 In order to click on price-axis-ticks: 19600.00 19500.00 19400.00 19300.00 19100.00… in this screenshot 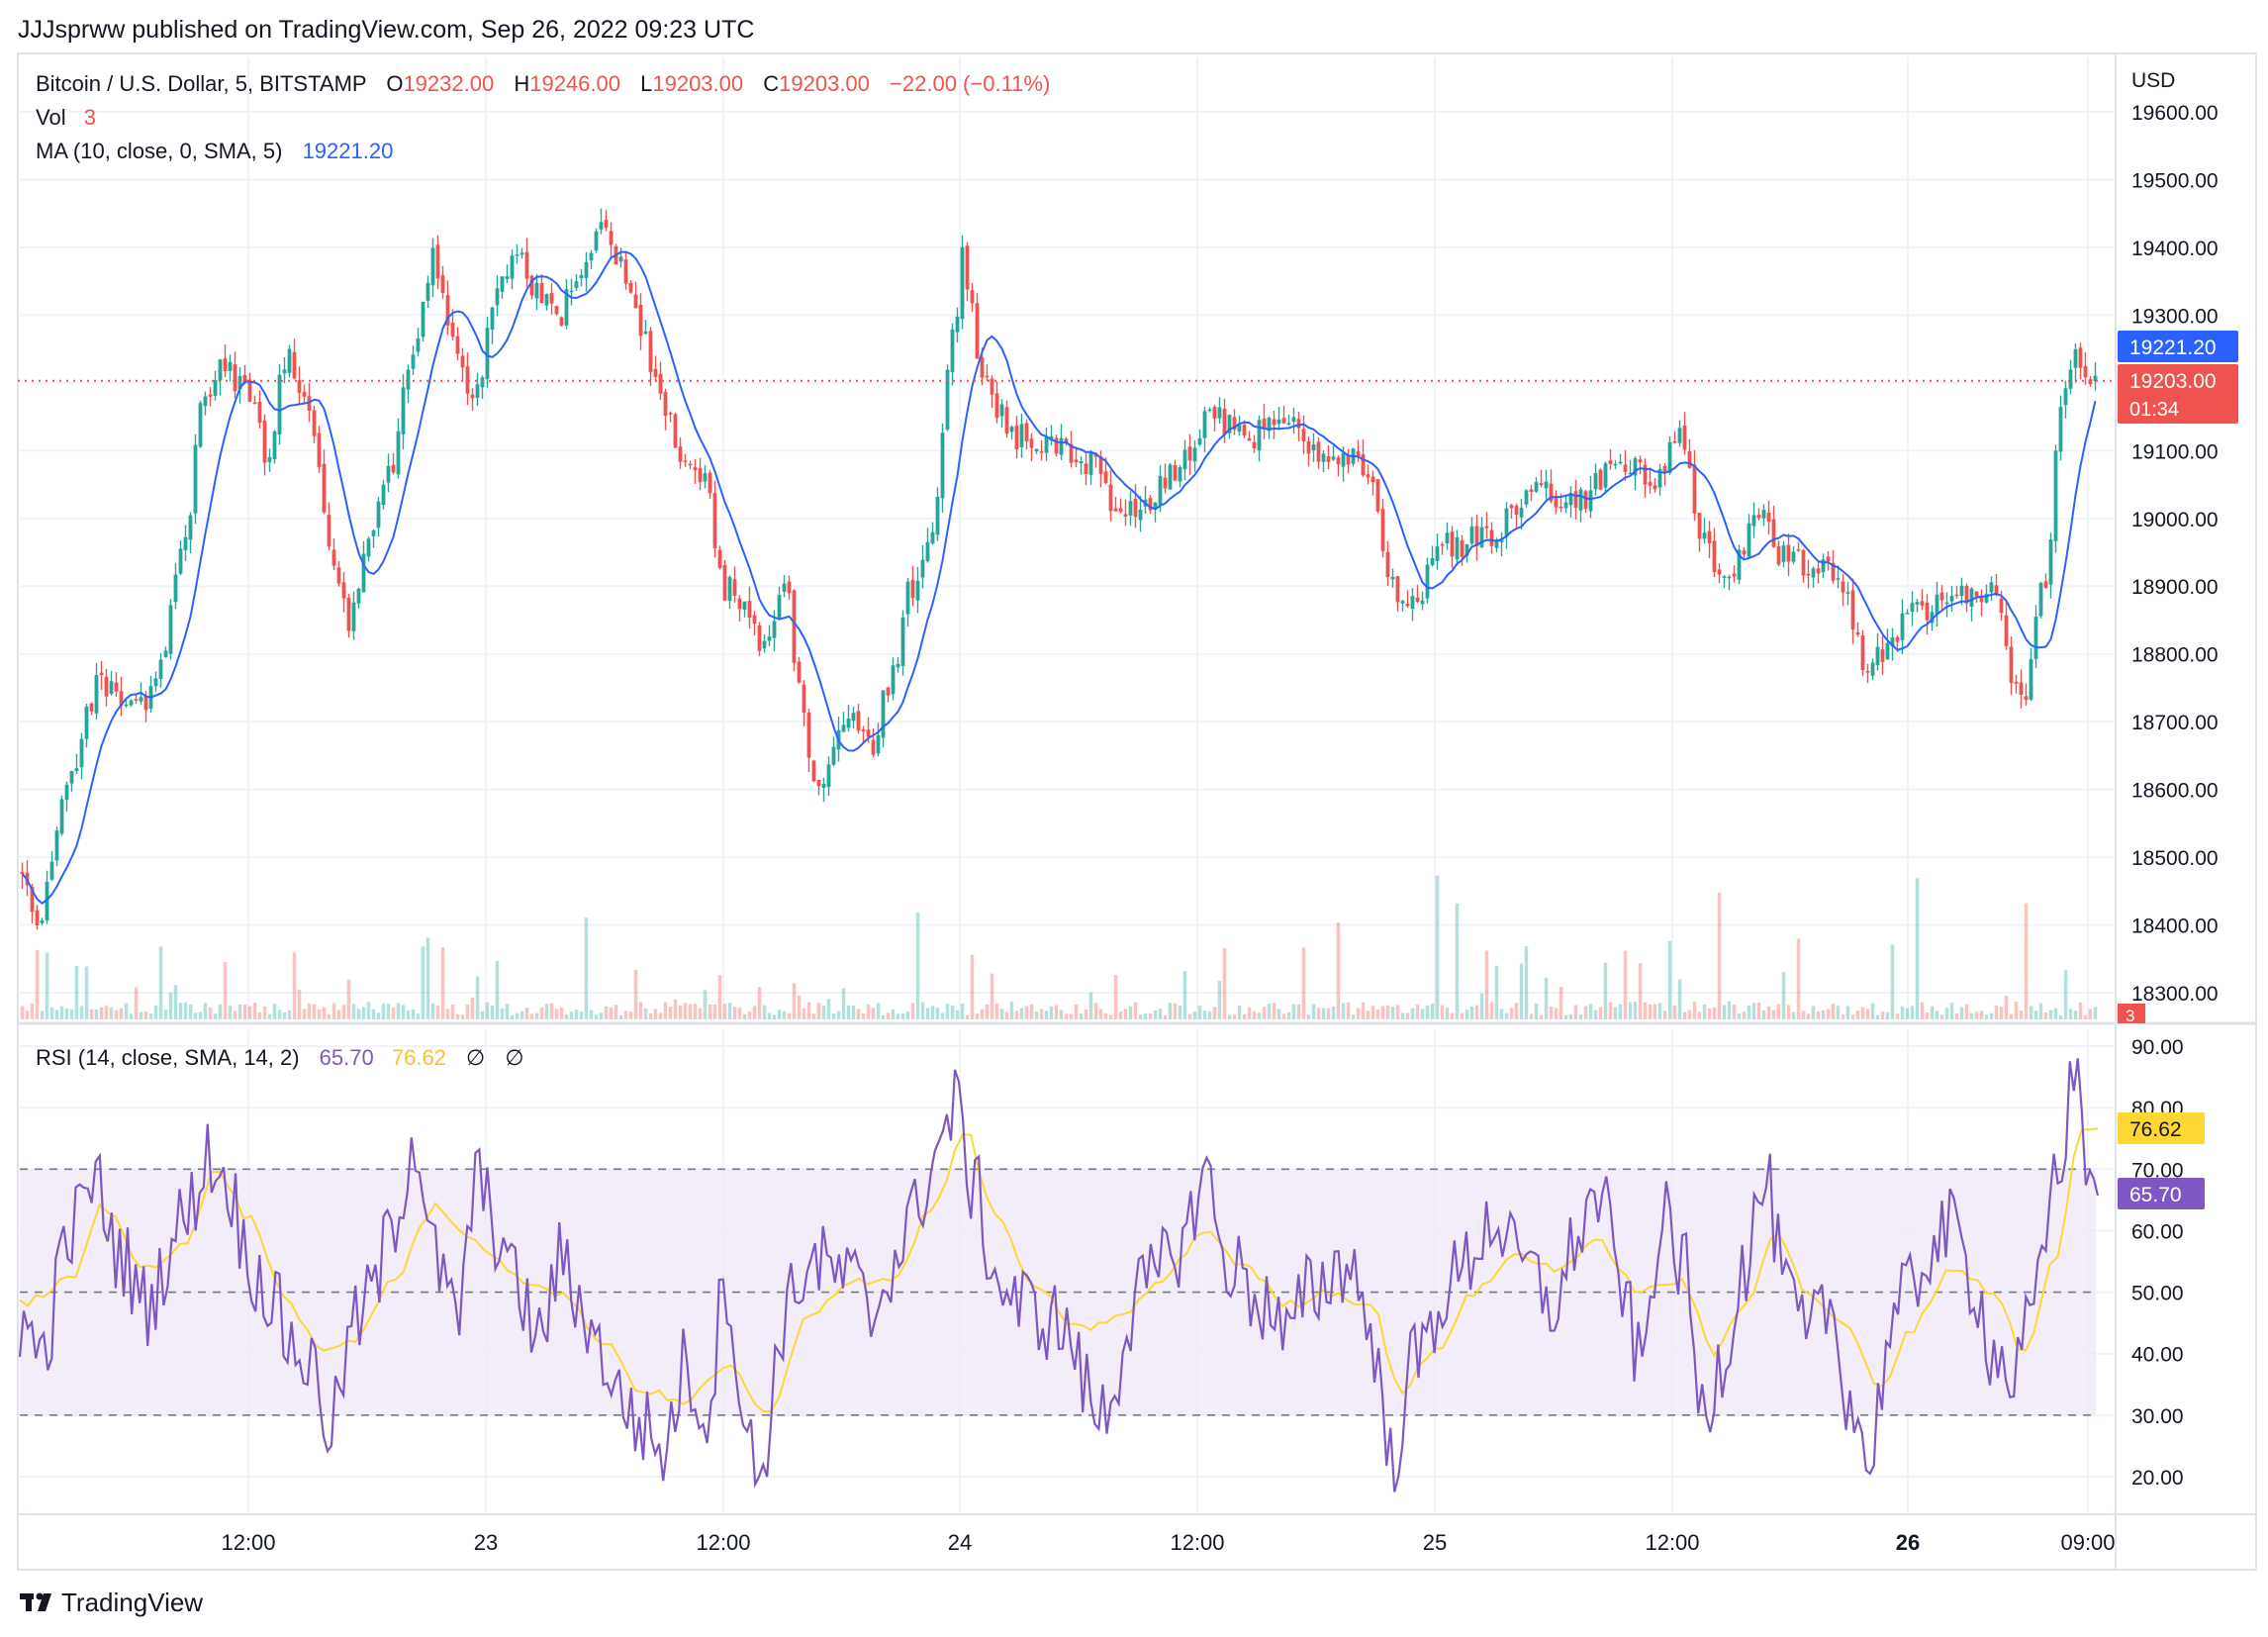, I will do `click(2175, 554)`.